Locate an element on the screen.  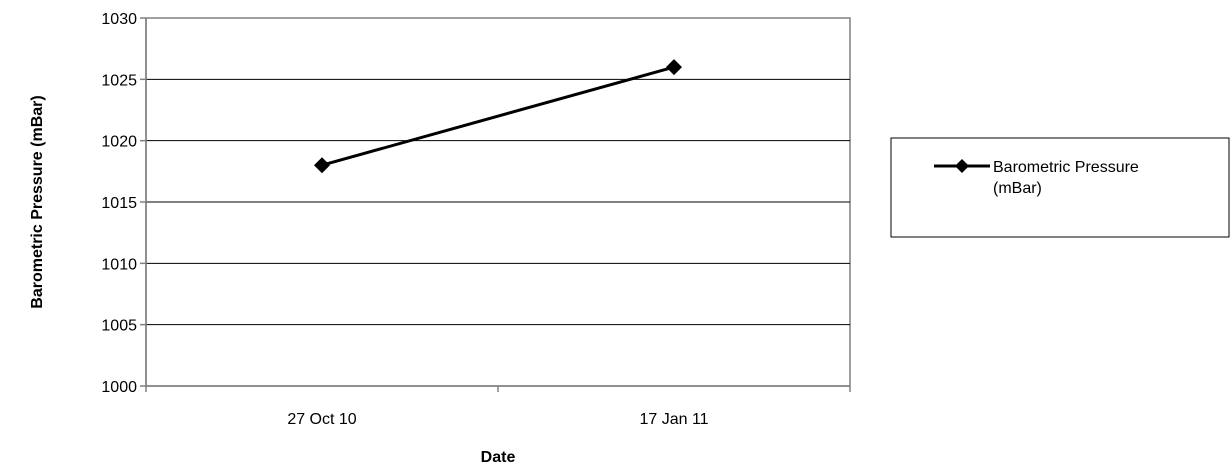
y-tick-label: 1025 is located at coordinates (119, 80).